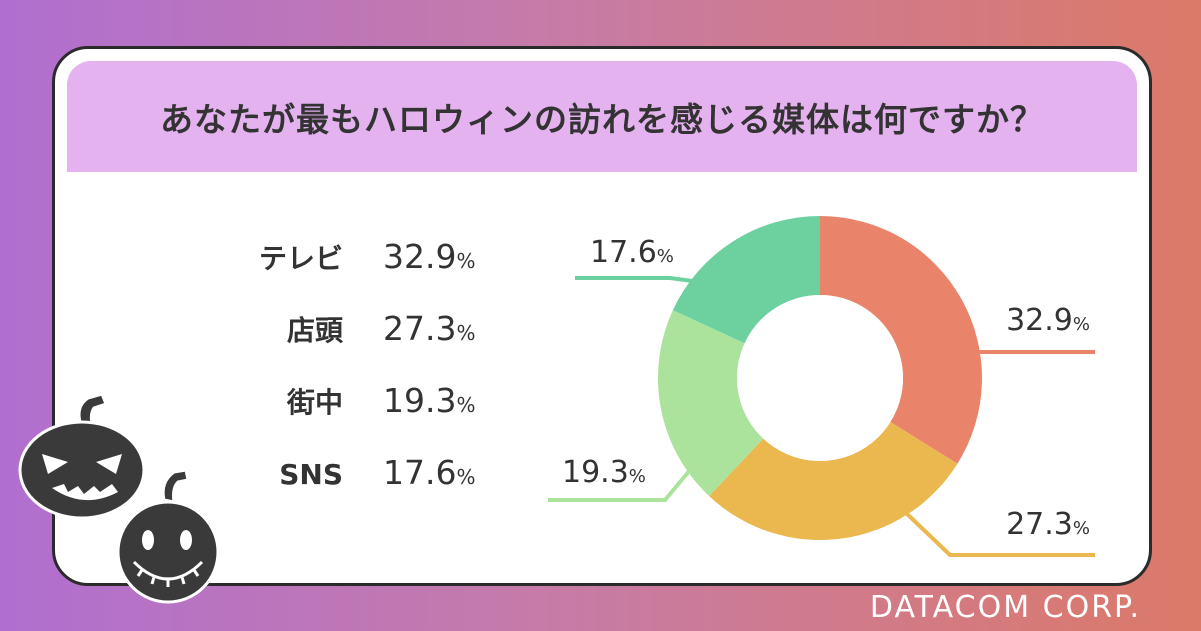 Image resolution: width=1201 pixels, height=631 pixels. I want to click on legend-label: 店頭, so click(314, 330).